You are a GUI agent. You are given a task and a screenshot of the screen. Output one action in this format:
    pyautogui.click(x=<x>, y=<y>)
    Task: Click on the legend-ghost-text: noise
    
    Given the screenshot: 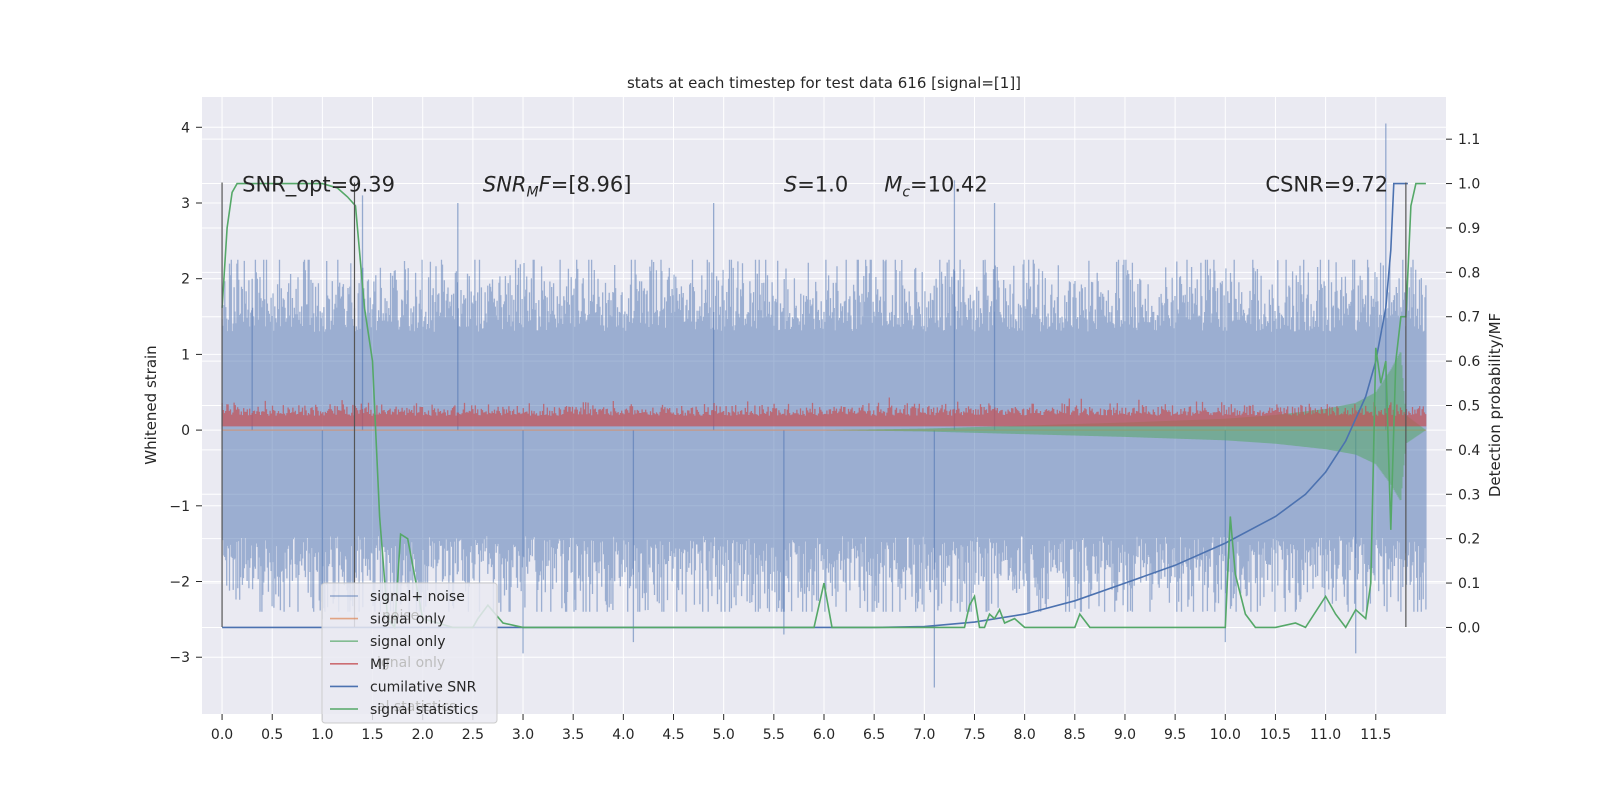 What is the action you would take?
    pyautogui.click(x=400, y=616)
    